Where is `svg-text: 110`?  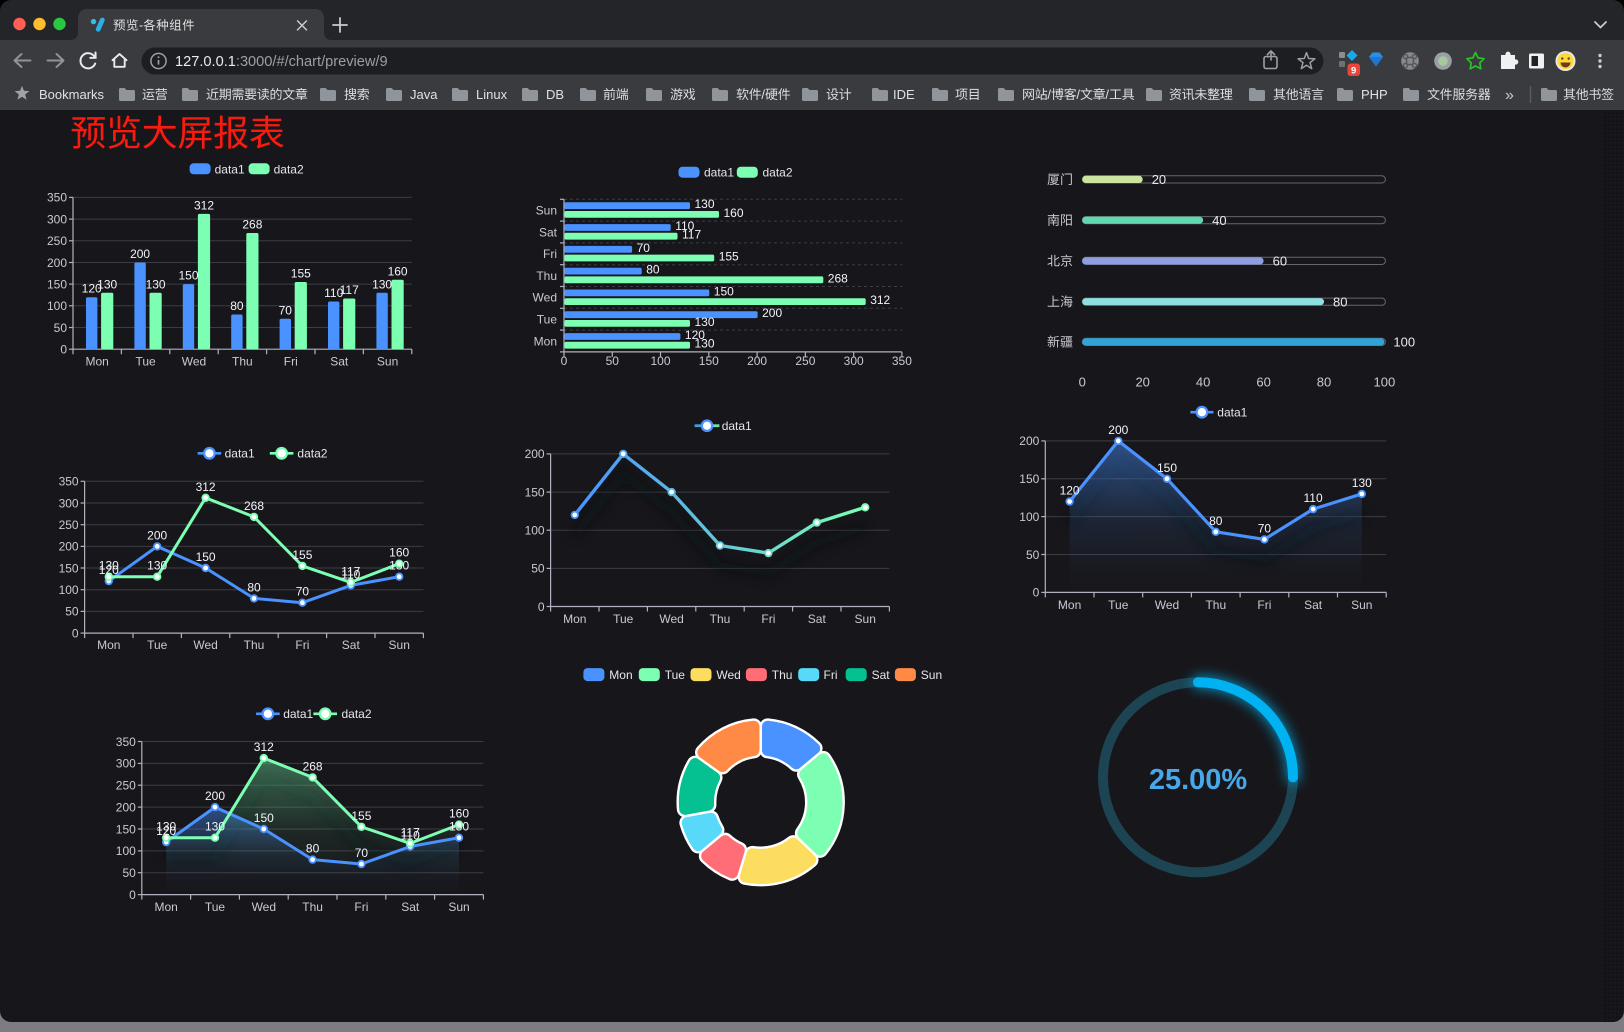
svg-text: 110 is located at coordinates (350, 574).